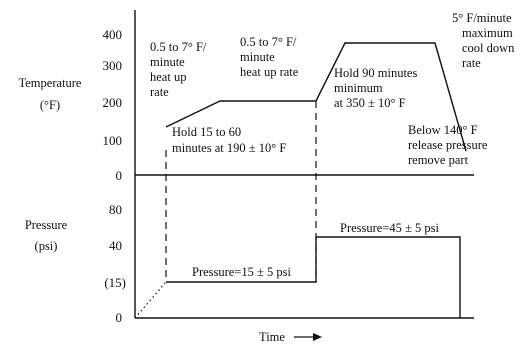 This screenshot has height=345, width=520. Describe the element at coordinates (488, 48) in the screenshot. I see `svg-text: cool down` at that location.